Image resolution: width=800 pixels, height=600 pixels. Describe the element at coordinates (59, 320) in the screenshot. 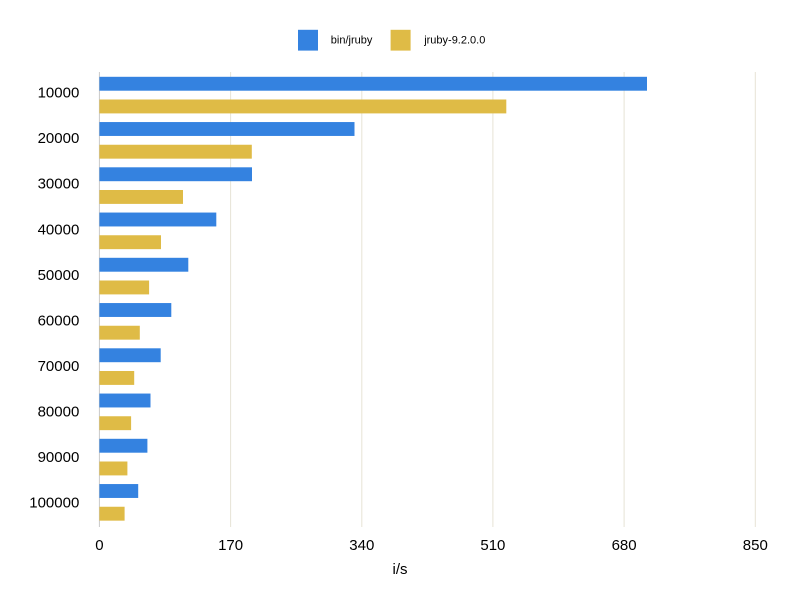

I see `svg-text: 60000` at that location.